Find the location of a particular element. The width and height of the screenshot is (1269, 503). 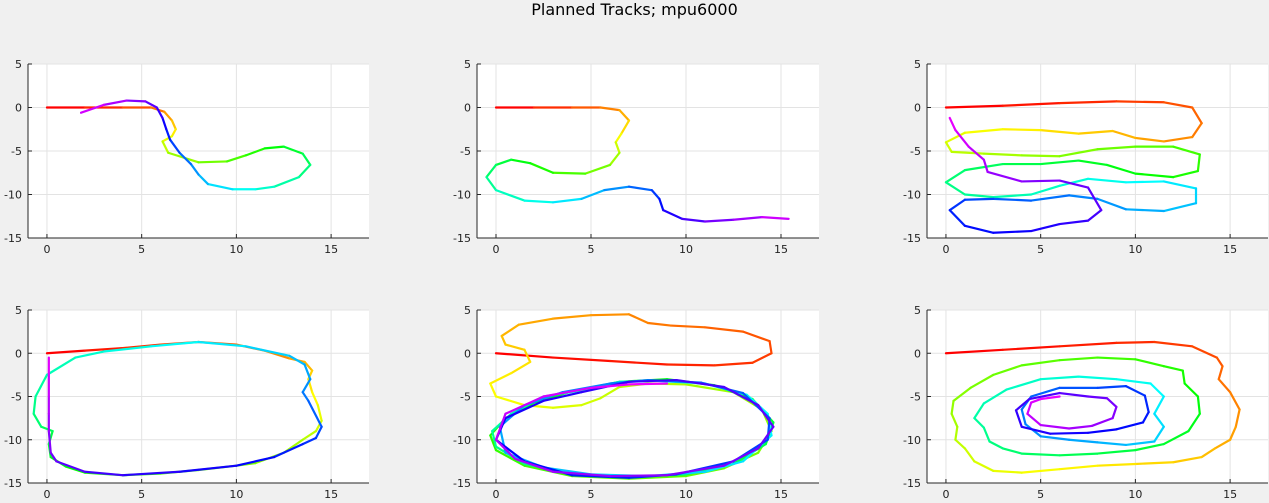

subplot-2: 0 5 10 15 5 0 -5 -10 -15 is located at coordinates (636, 157).